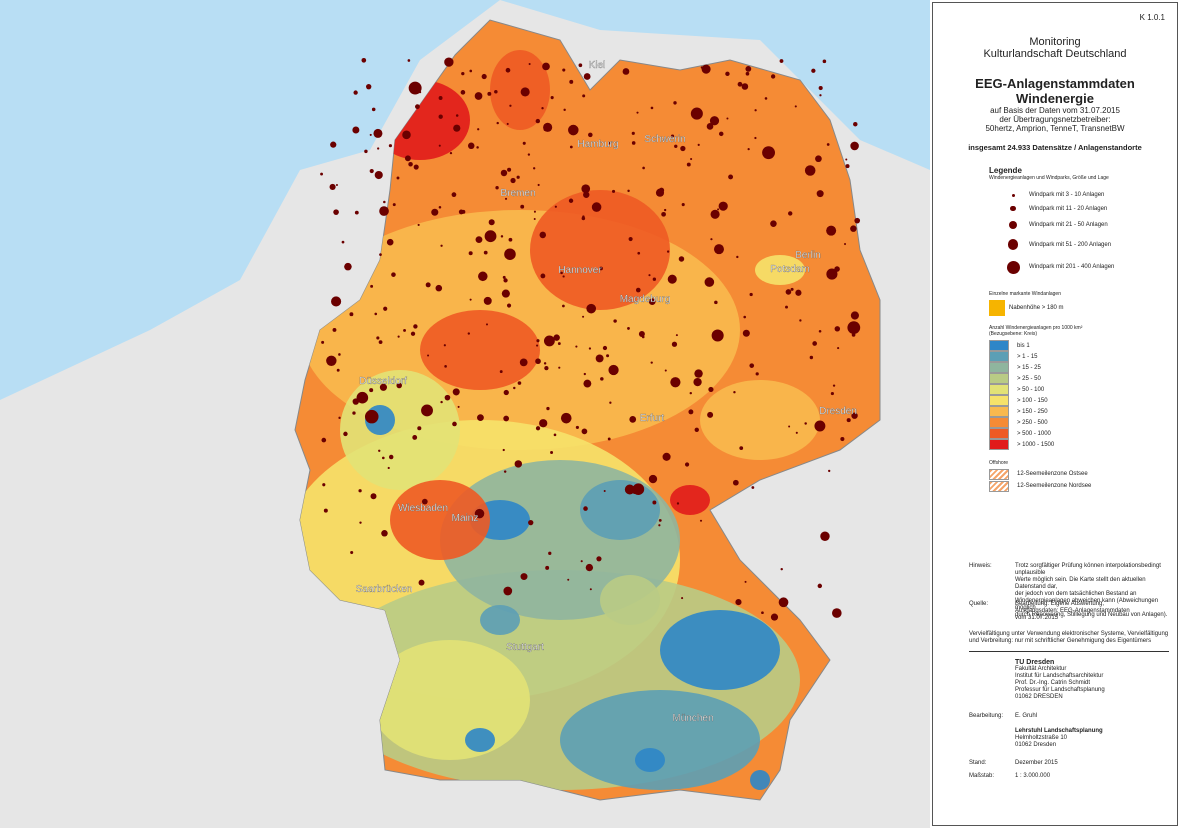 The height and width of the screenshot is (828, 1180). What do you see at coordinates (645, 299) in the screenshot?
I see `city-label: Magdeburg` at bounding box center [645, 299].